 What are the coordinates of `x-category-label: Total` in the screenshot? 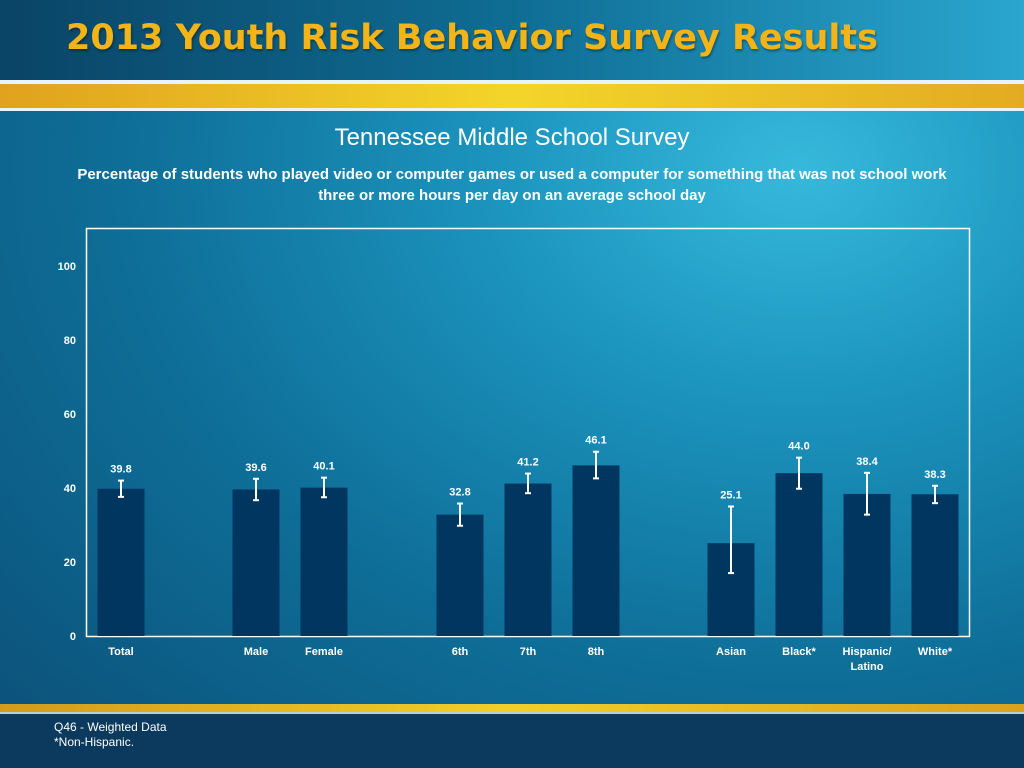 It's located at (120, 652).